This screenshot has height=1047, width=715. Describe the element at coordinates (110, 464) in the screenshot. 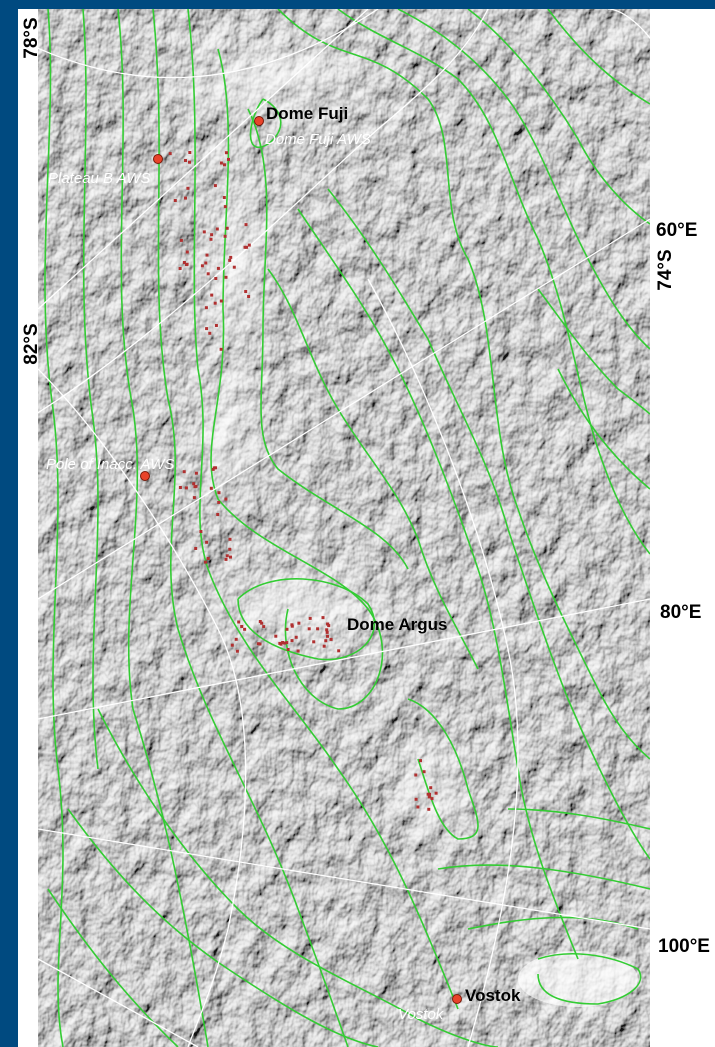

I see `pole-of-inacc-aws-label: Pole of Inacc. AWS` at that location.